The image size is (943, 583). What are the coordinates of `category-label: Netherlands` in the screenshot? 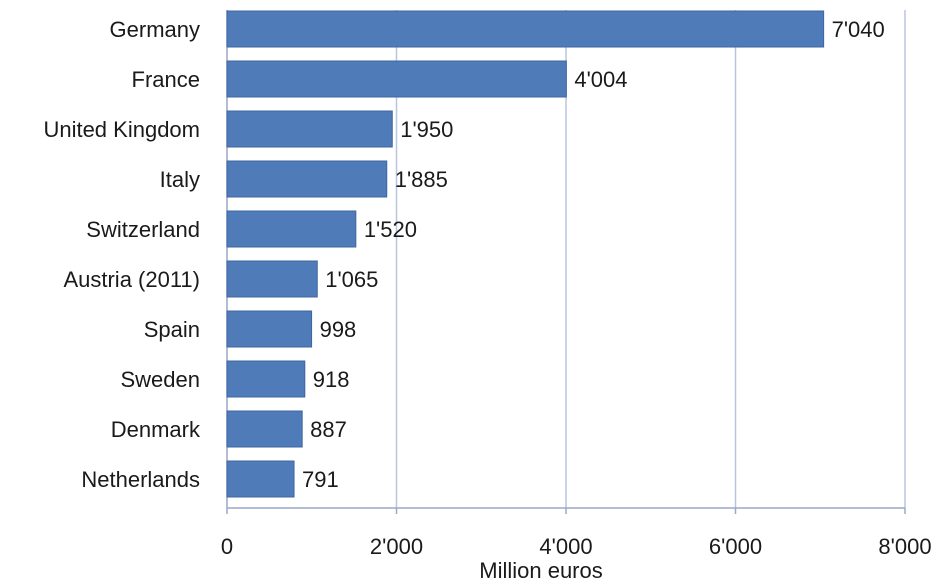 It's located at (140, 479).